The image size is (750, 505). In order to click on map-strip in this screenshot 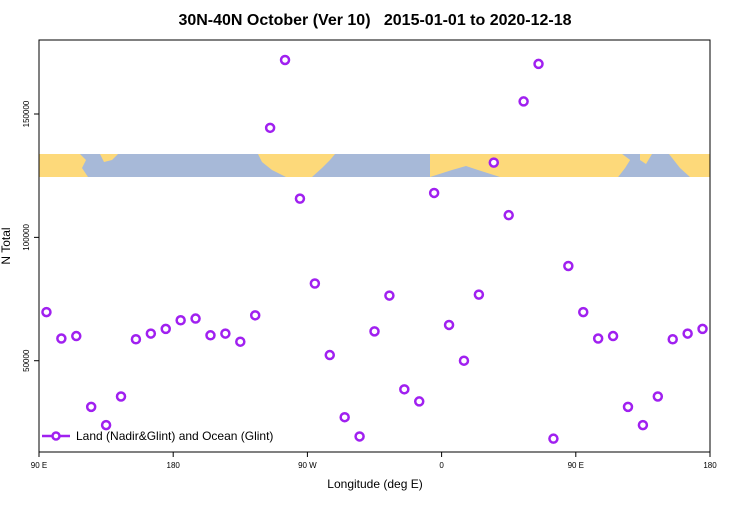, I will do `click(374, 165)`.